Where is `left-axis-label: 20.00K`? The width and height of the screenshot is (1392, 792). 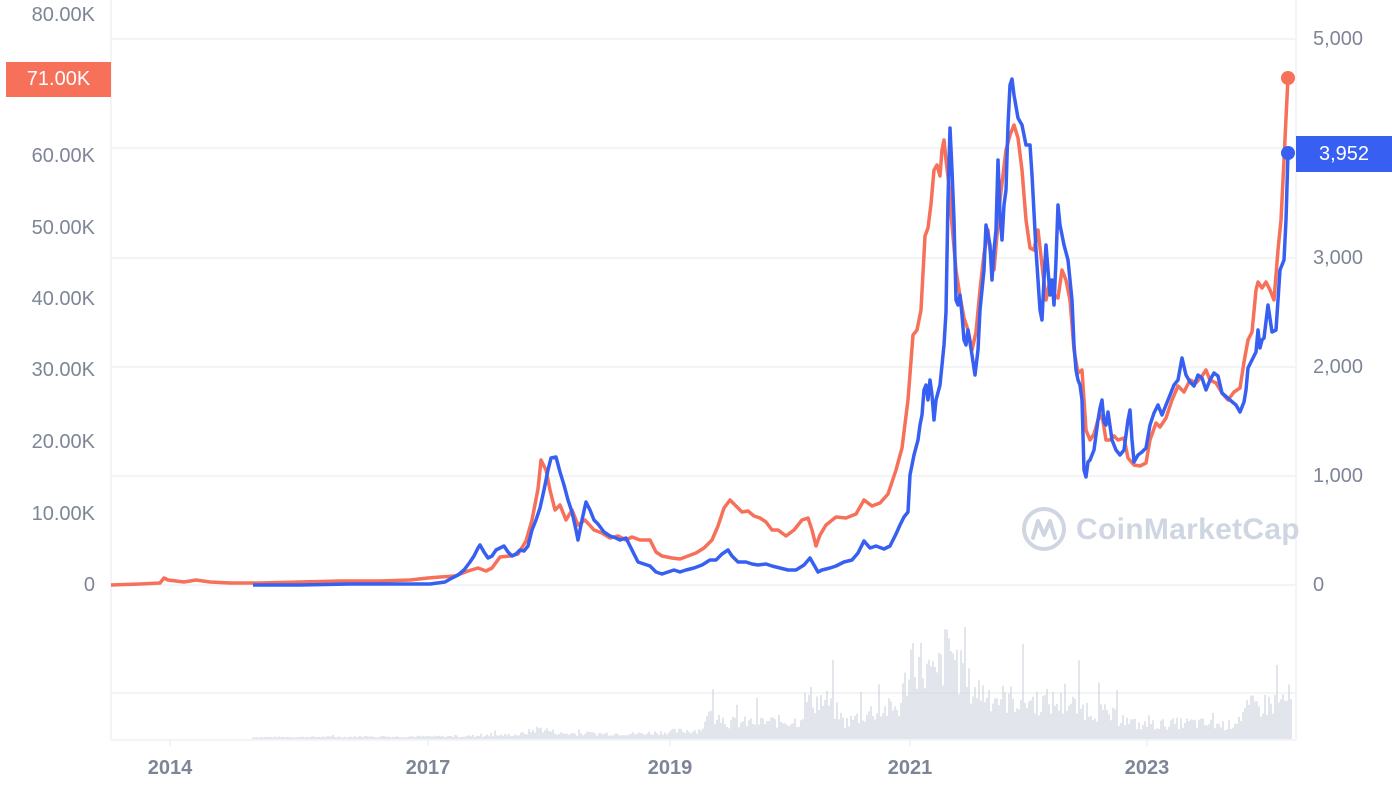
left-axis-label: 20.00K is located at coordinates (63, 442).